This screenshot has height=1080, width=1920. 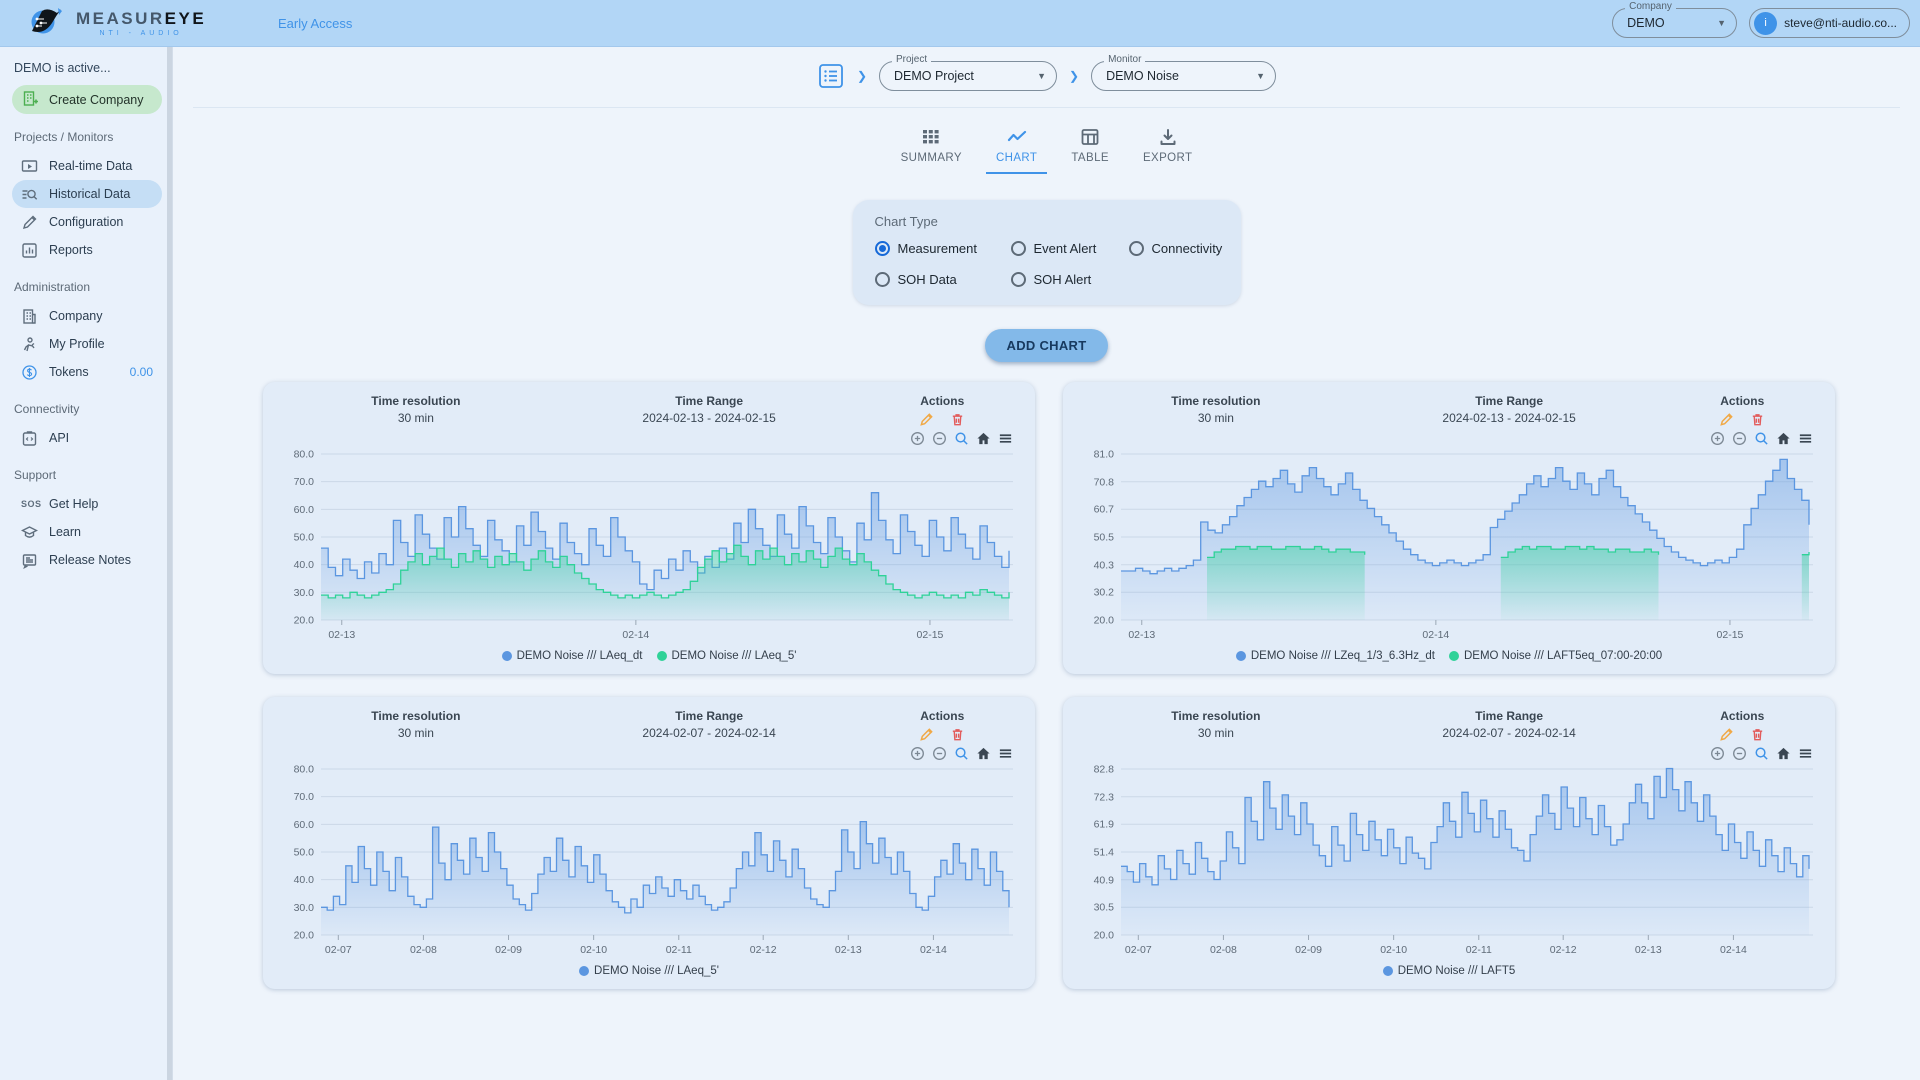 I want to click on sidebar-item-learn: Learn, so click(x=87, y=532).